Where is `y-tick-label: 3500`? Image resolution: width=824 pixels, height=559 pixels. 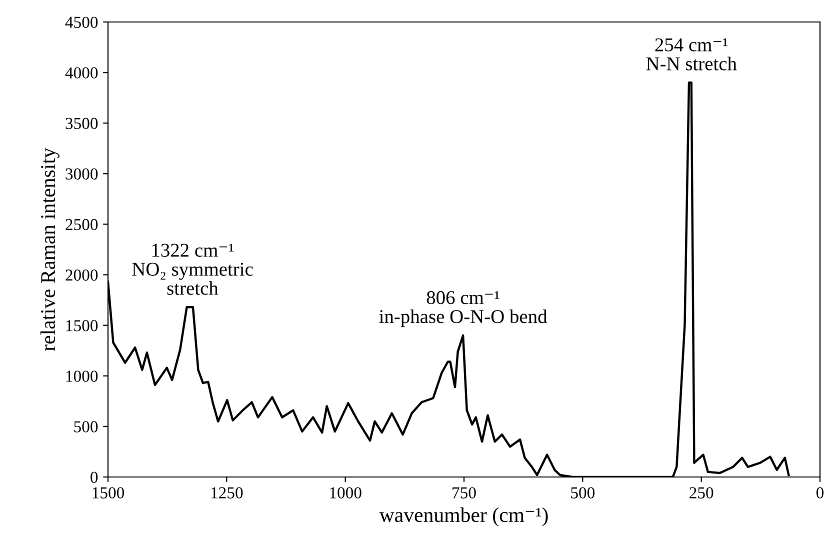
y-tick-label: 3500 is located at coordinates (82, 124).